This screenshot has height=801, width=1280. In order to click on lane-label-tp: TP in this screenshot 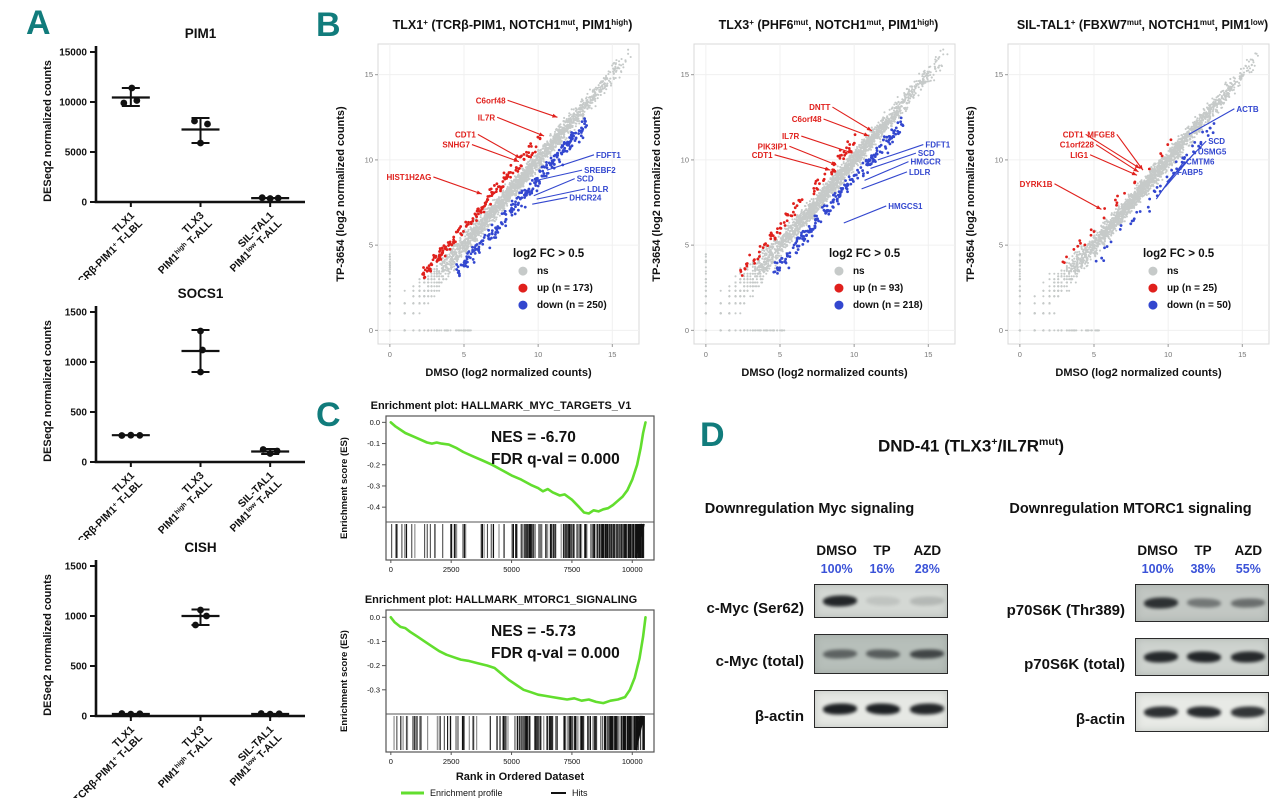, I will do `click(882, 550)`.